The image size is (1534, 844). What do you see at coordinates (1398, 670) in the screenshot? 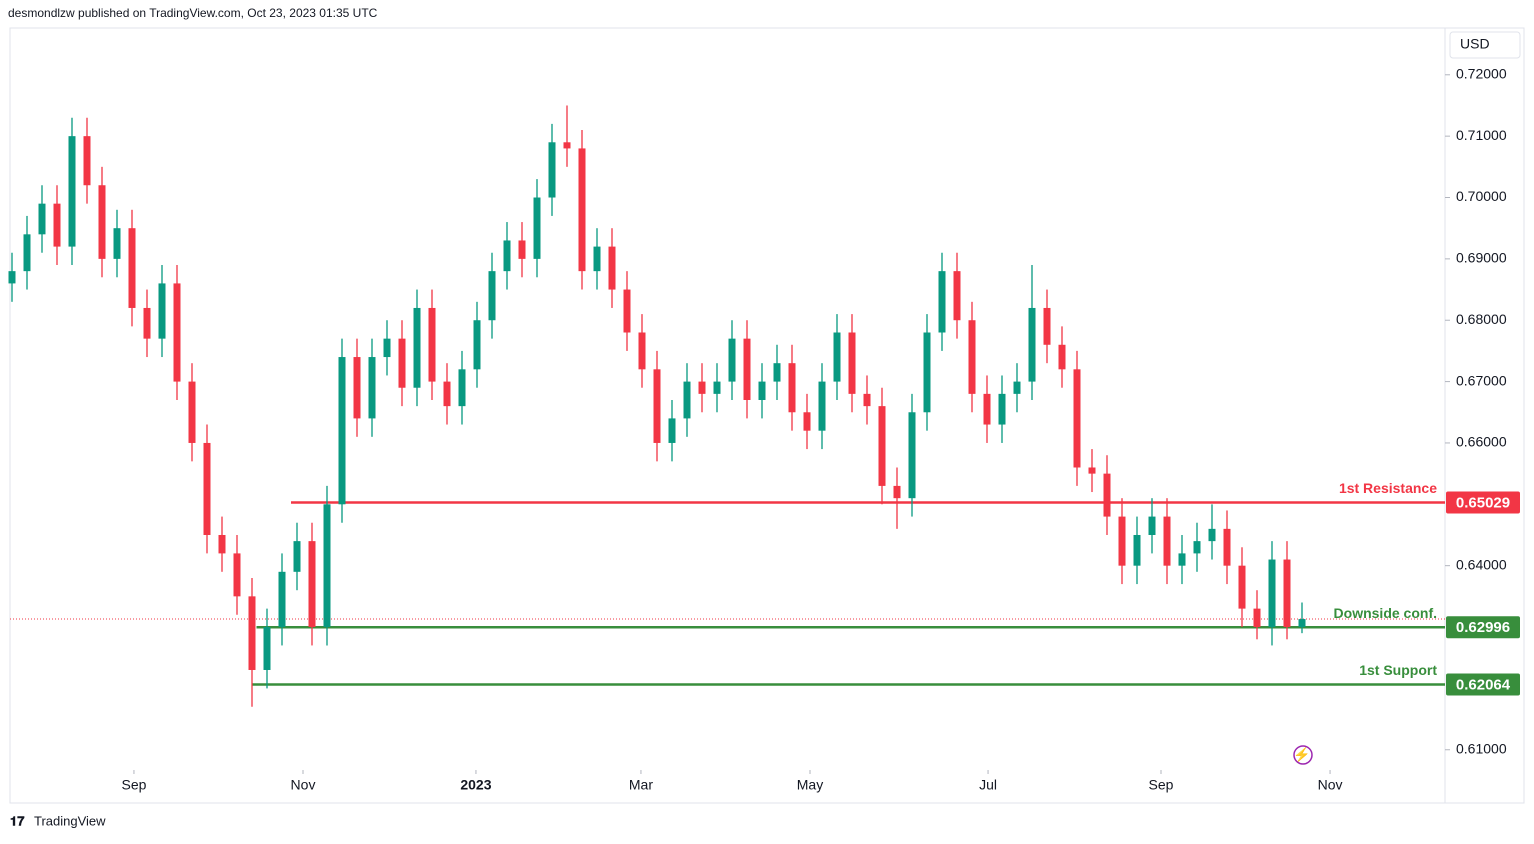
I see `level-label: 1st Support` at bounding box center [1398, 670].